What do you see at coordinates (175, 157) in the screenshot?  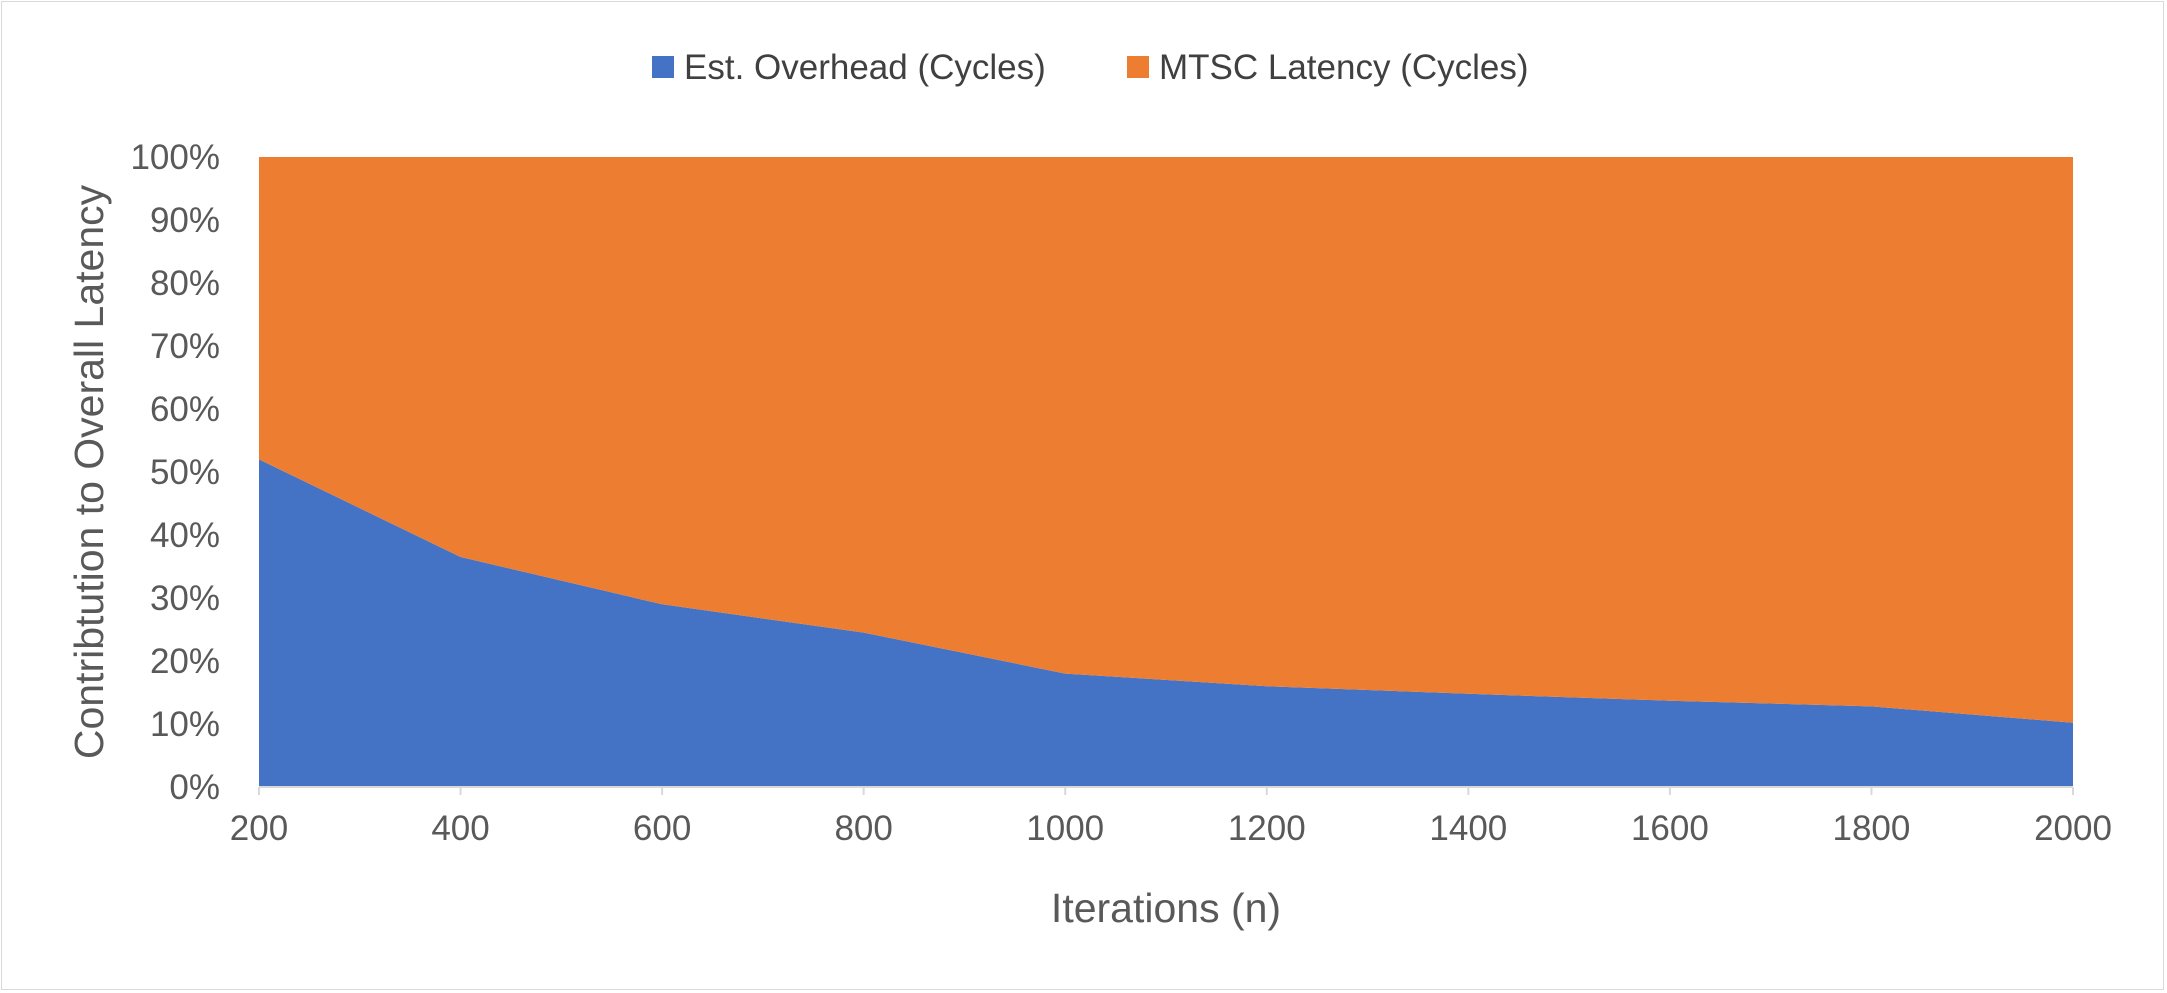 I see `y-tick-label: 100%` at bounding box center [175, 157].